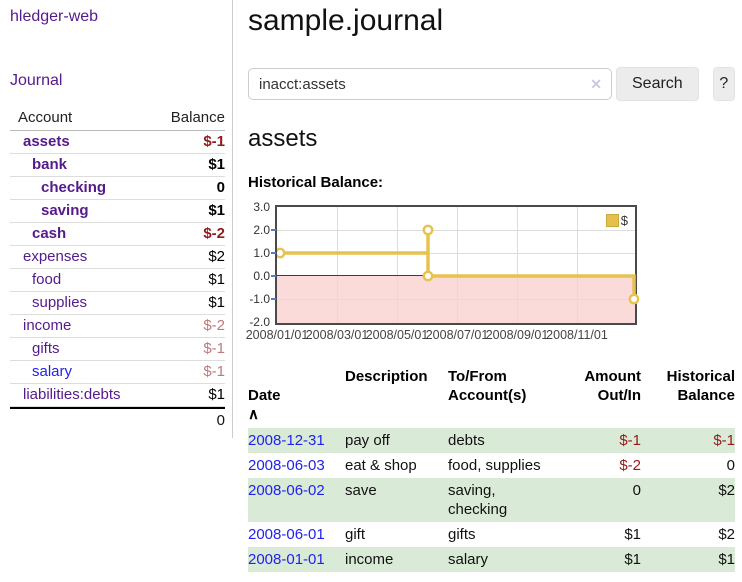  I want to click on header-accounts: To/From Account(s), so click(487, 386).